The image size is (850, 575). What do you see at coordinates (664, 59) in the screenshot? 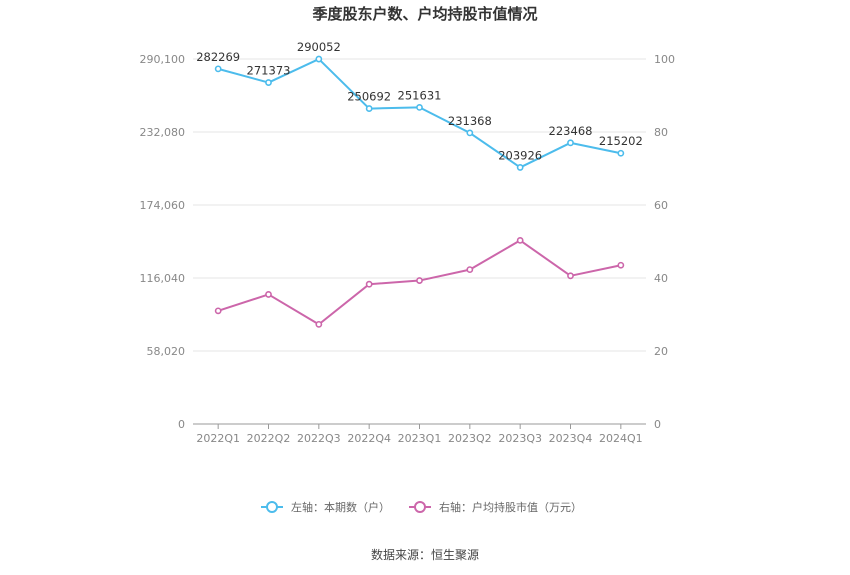
I see `y-right-tick-label: 100` at bounding box center [664, 59].